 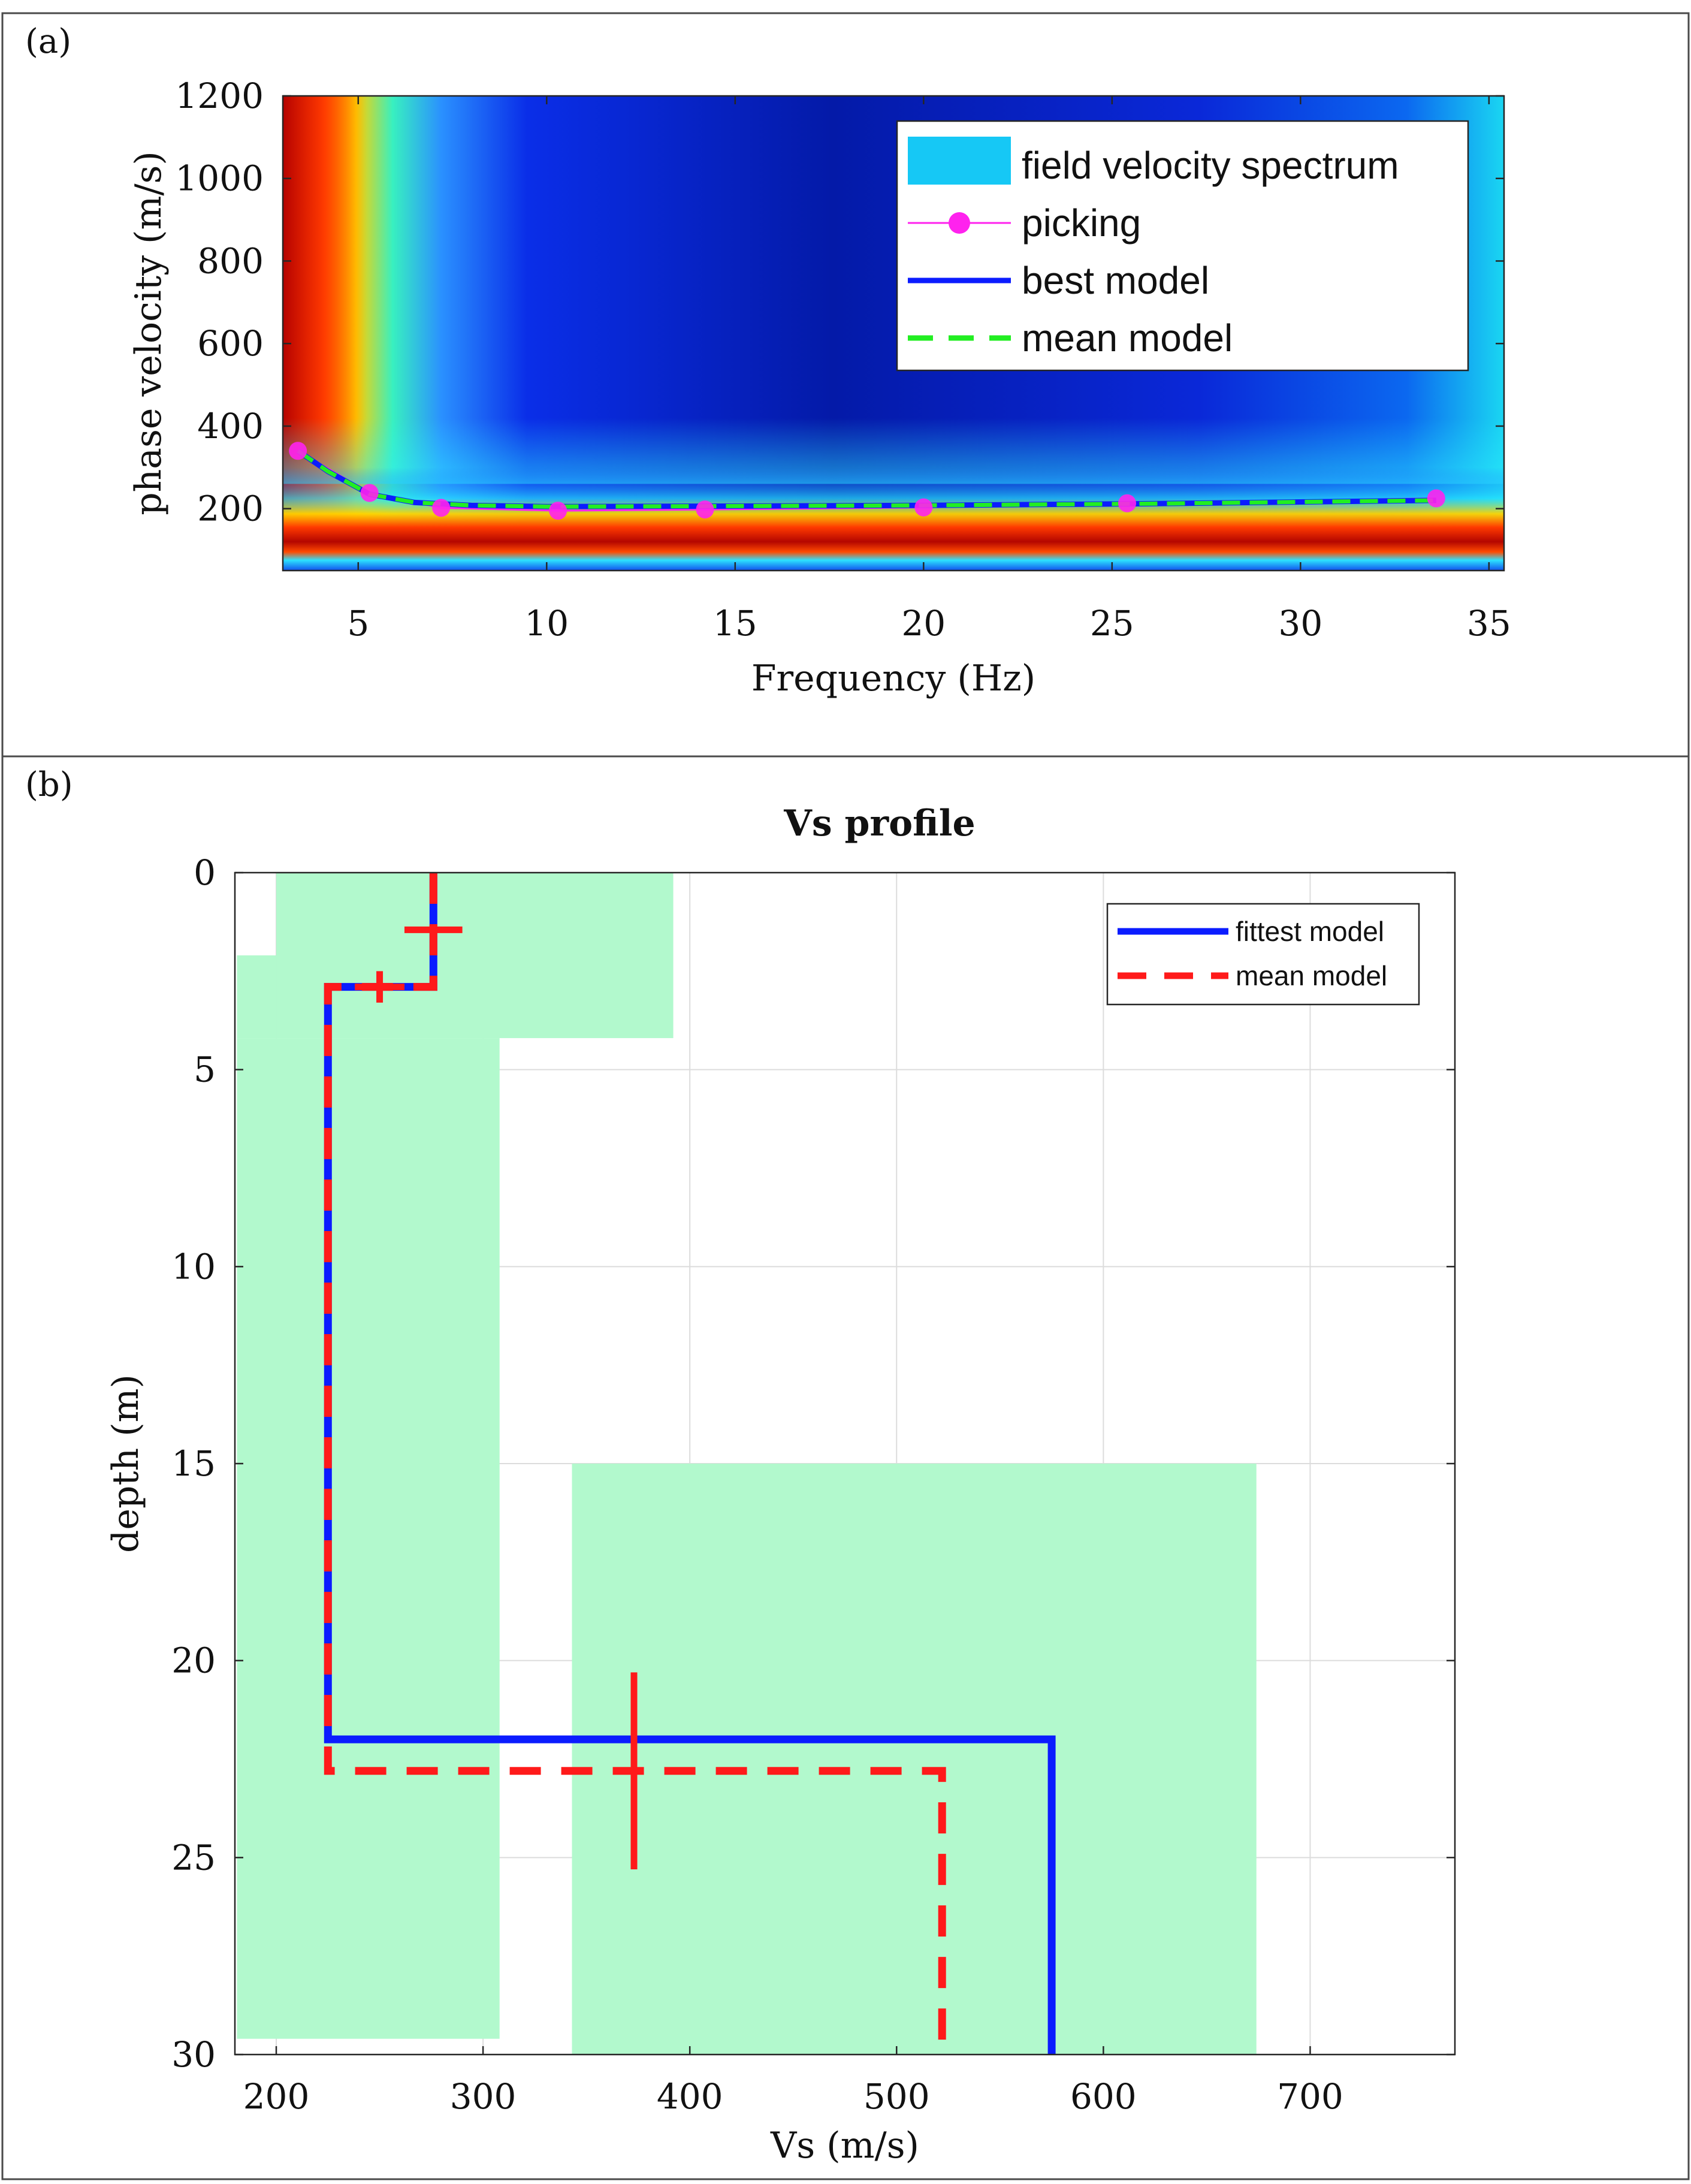 I want to click on y-tick-label: 800, so click(x=230, y=260).